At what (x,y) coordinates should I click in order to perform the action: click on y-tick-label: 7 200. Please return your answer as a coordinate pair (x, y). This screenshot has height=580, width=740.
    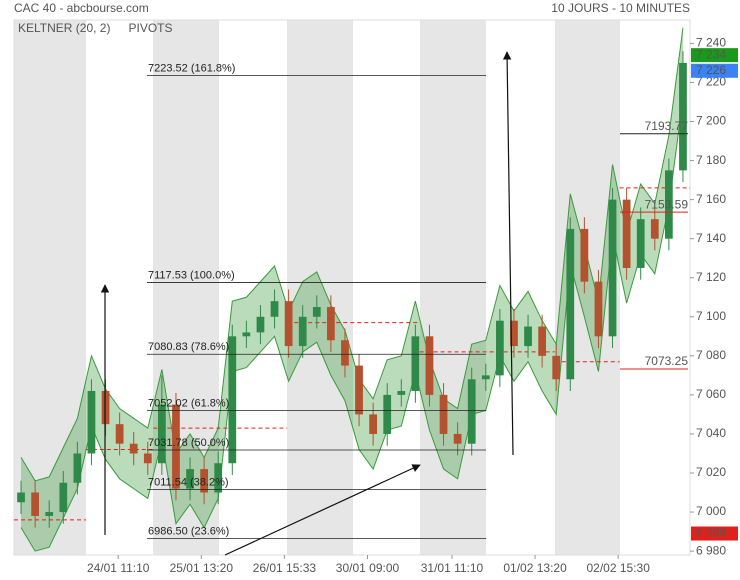
    Looking at the image, I should click on (711, 121).